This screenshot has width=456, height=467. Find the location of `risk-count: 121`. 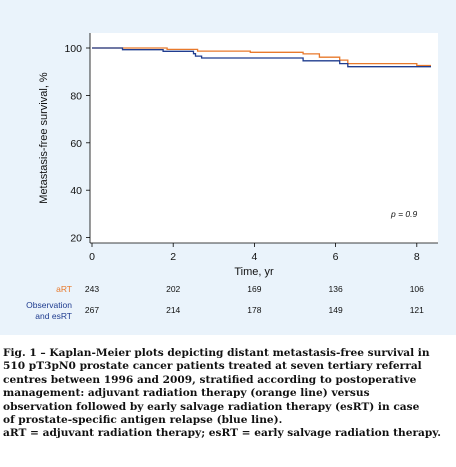

risk-count: 121 is located at coordinates (417, 310).